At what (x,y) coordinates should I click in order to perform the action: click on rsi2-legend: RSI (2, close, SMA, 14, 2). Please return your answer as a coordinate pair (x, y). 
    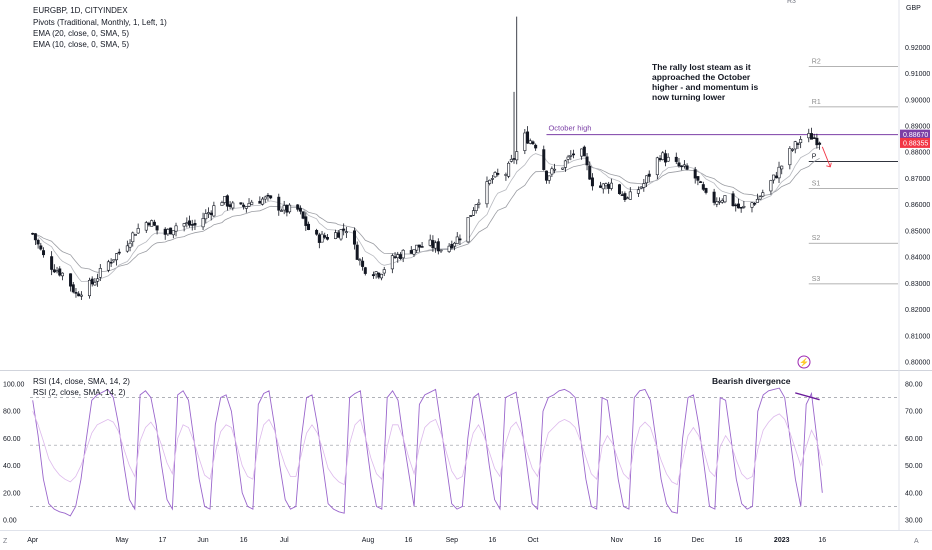
    Looking at the image, I should click on (79, 392).